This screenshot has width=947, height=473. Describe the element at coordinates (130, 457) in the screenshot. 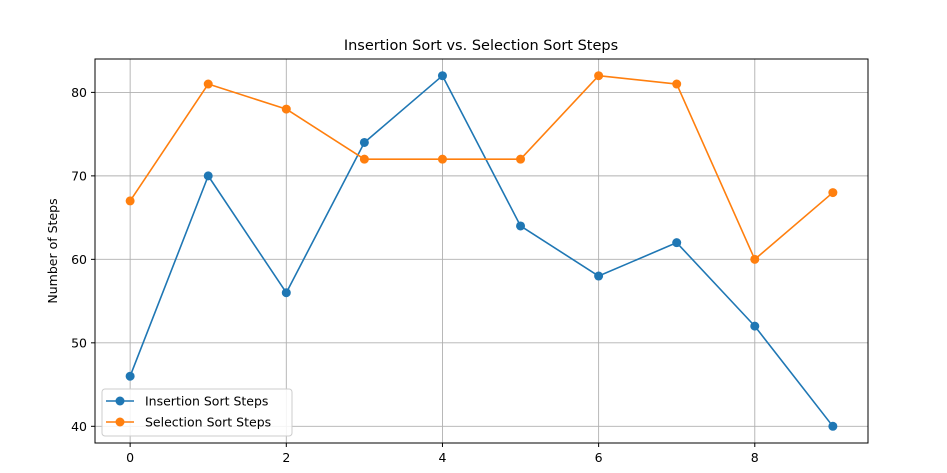

I see `x-tick-label: 0` at that location.